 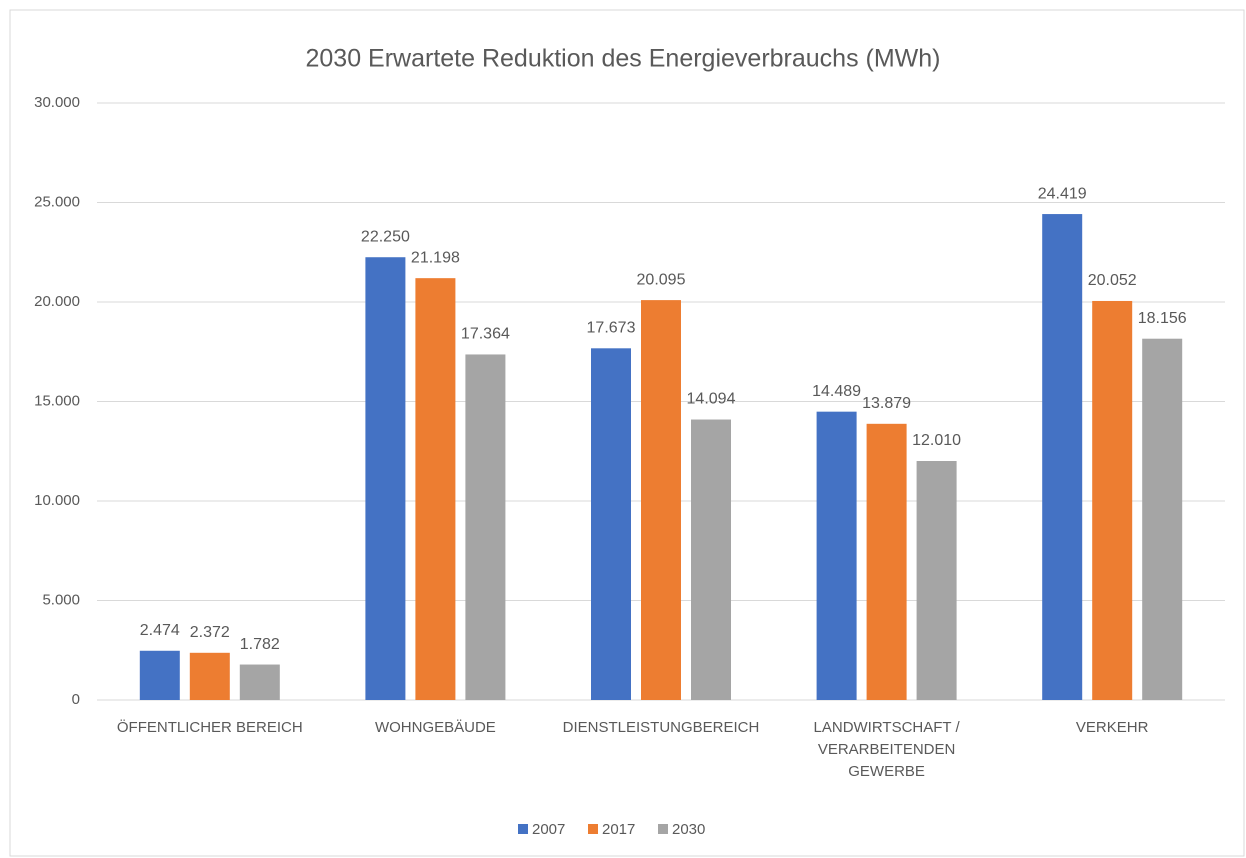 I want to click on value-label: 1.782, so click(x=260, y=644).